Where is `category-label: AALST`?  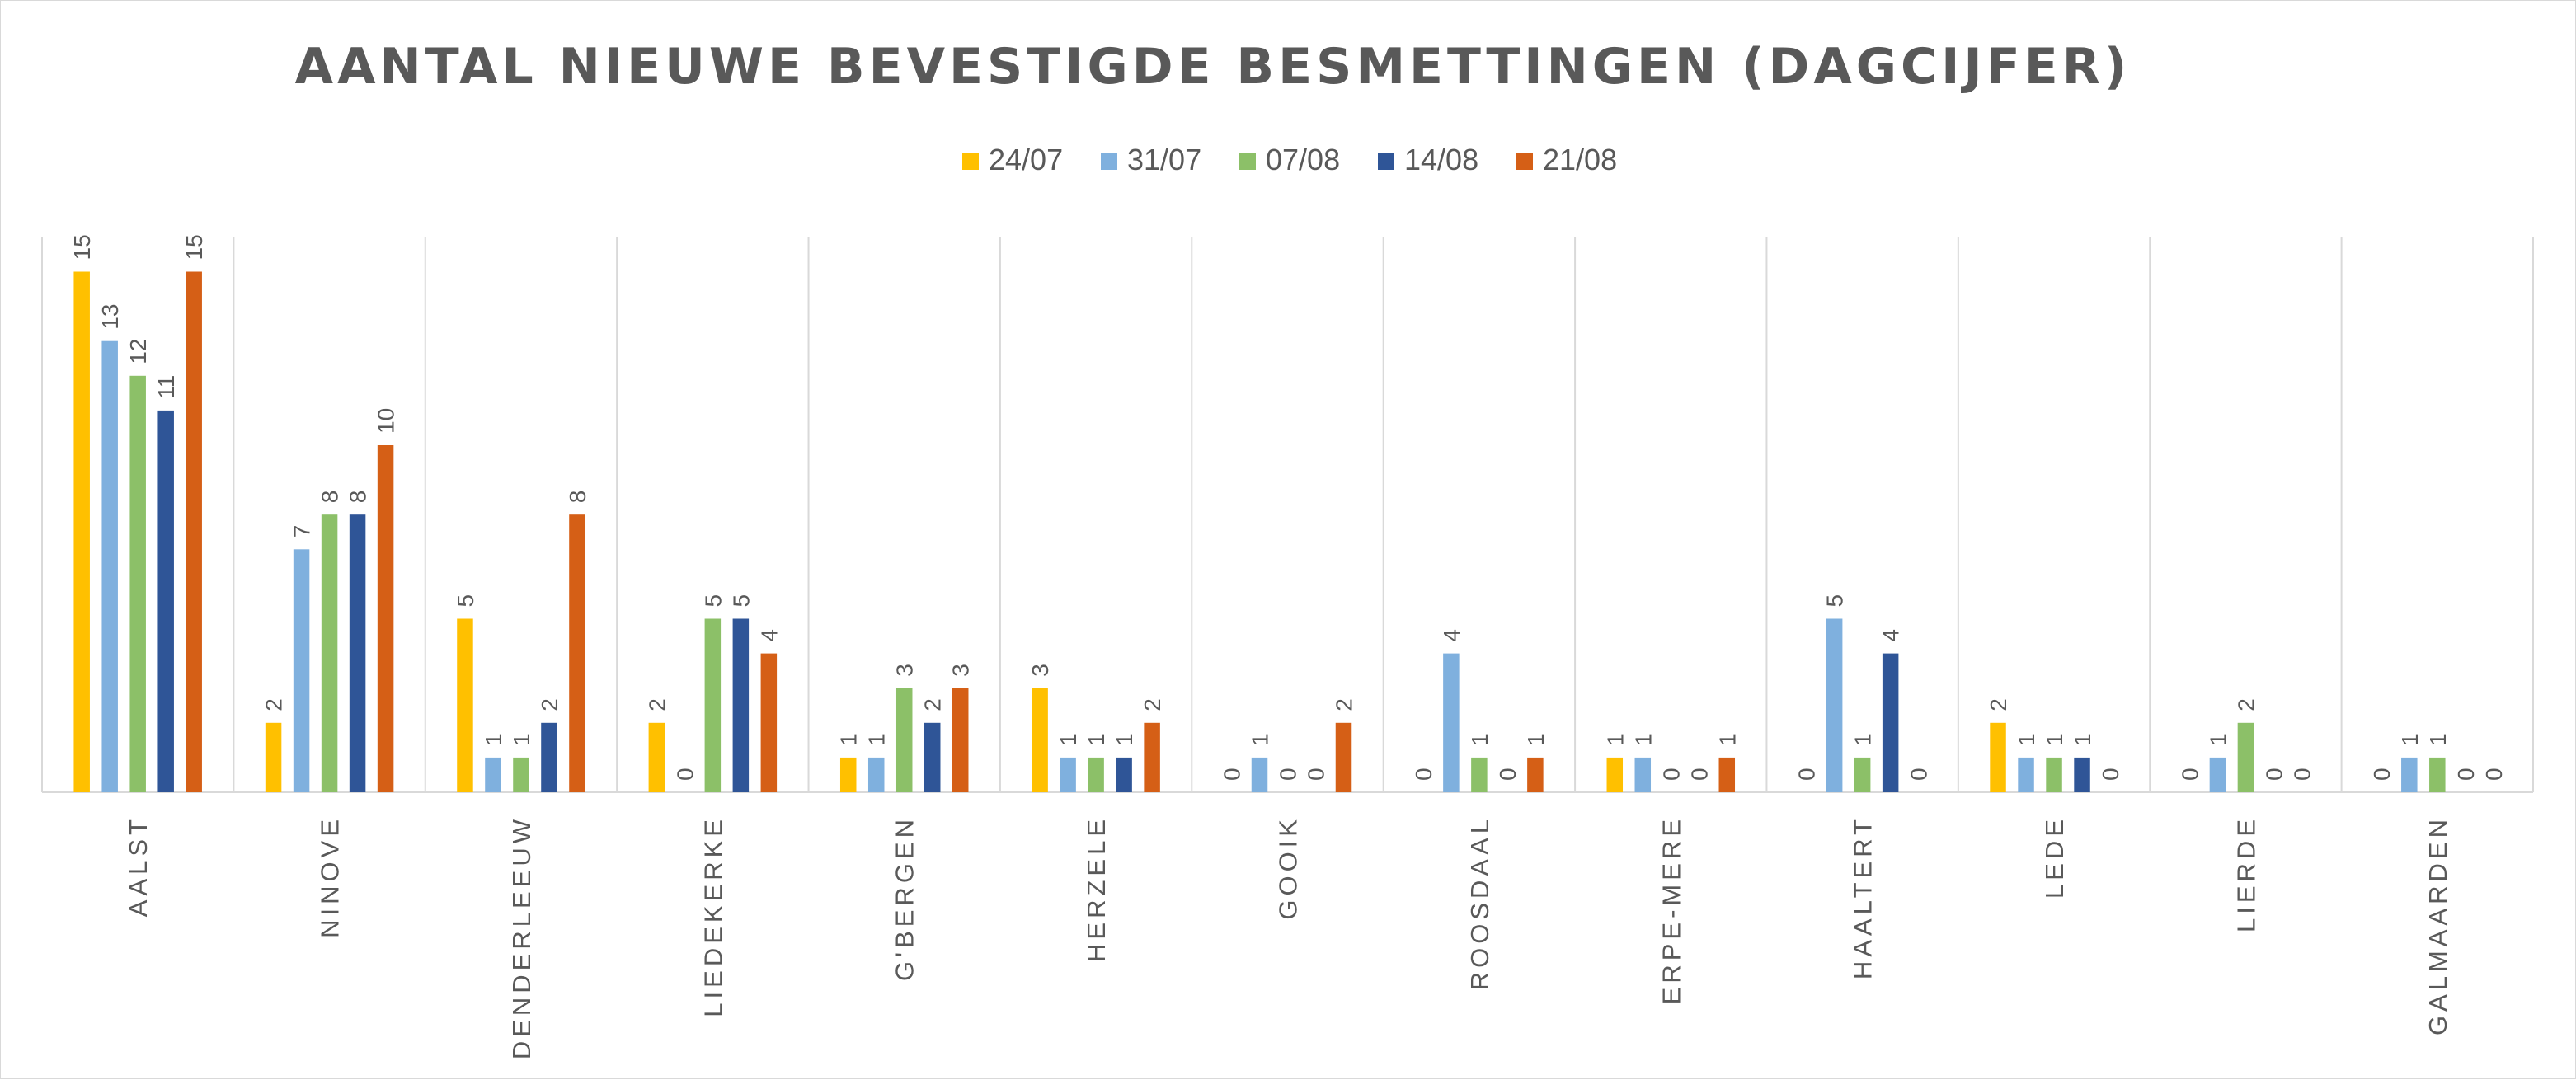
category-label: AALST is located at coordinates (138, 866).